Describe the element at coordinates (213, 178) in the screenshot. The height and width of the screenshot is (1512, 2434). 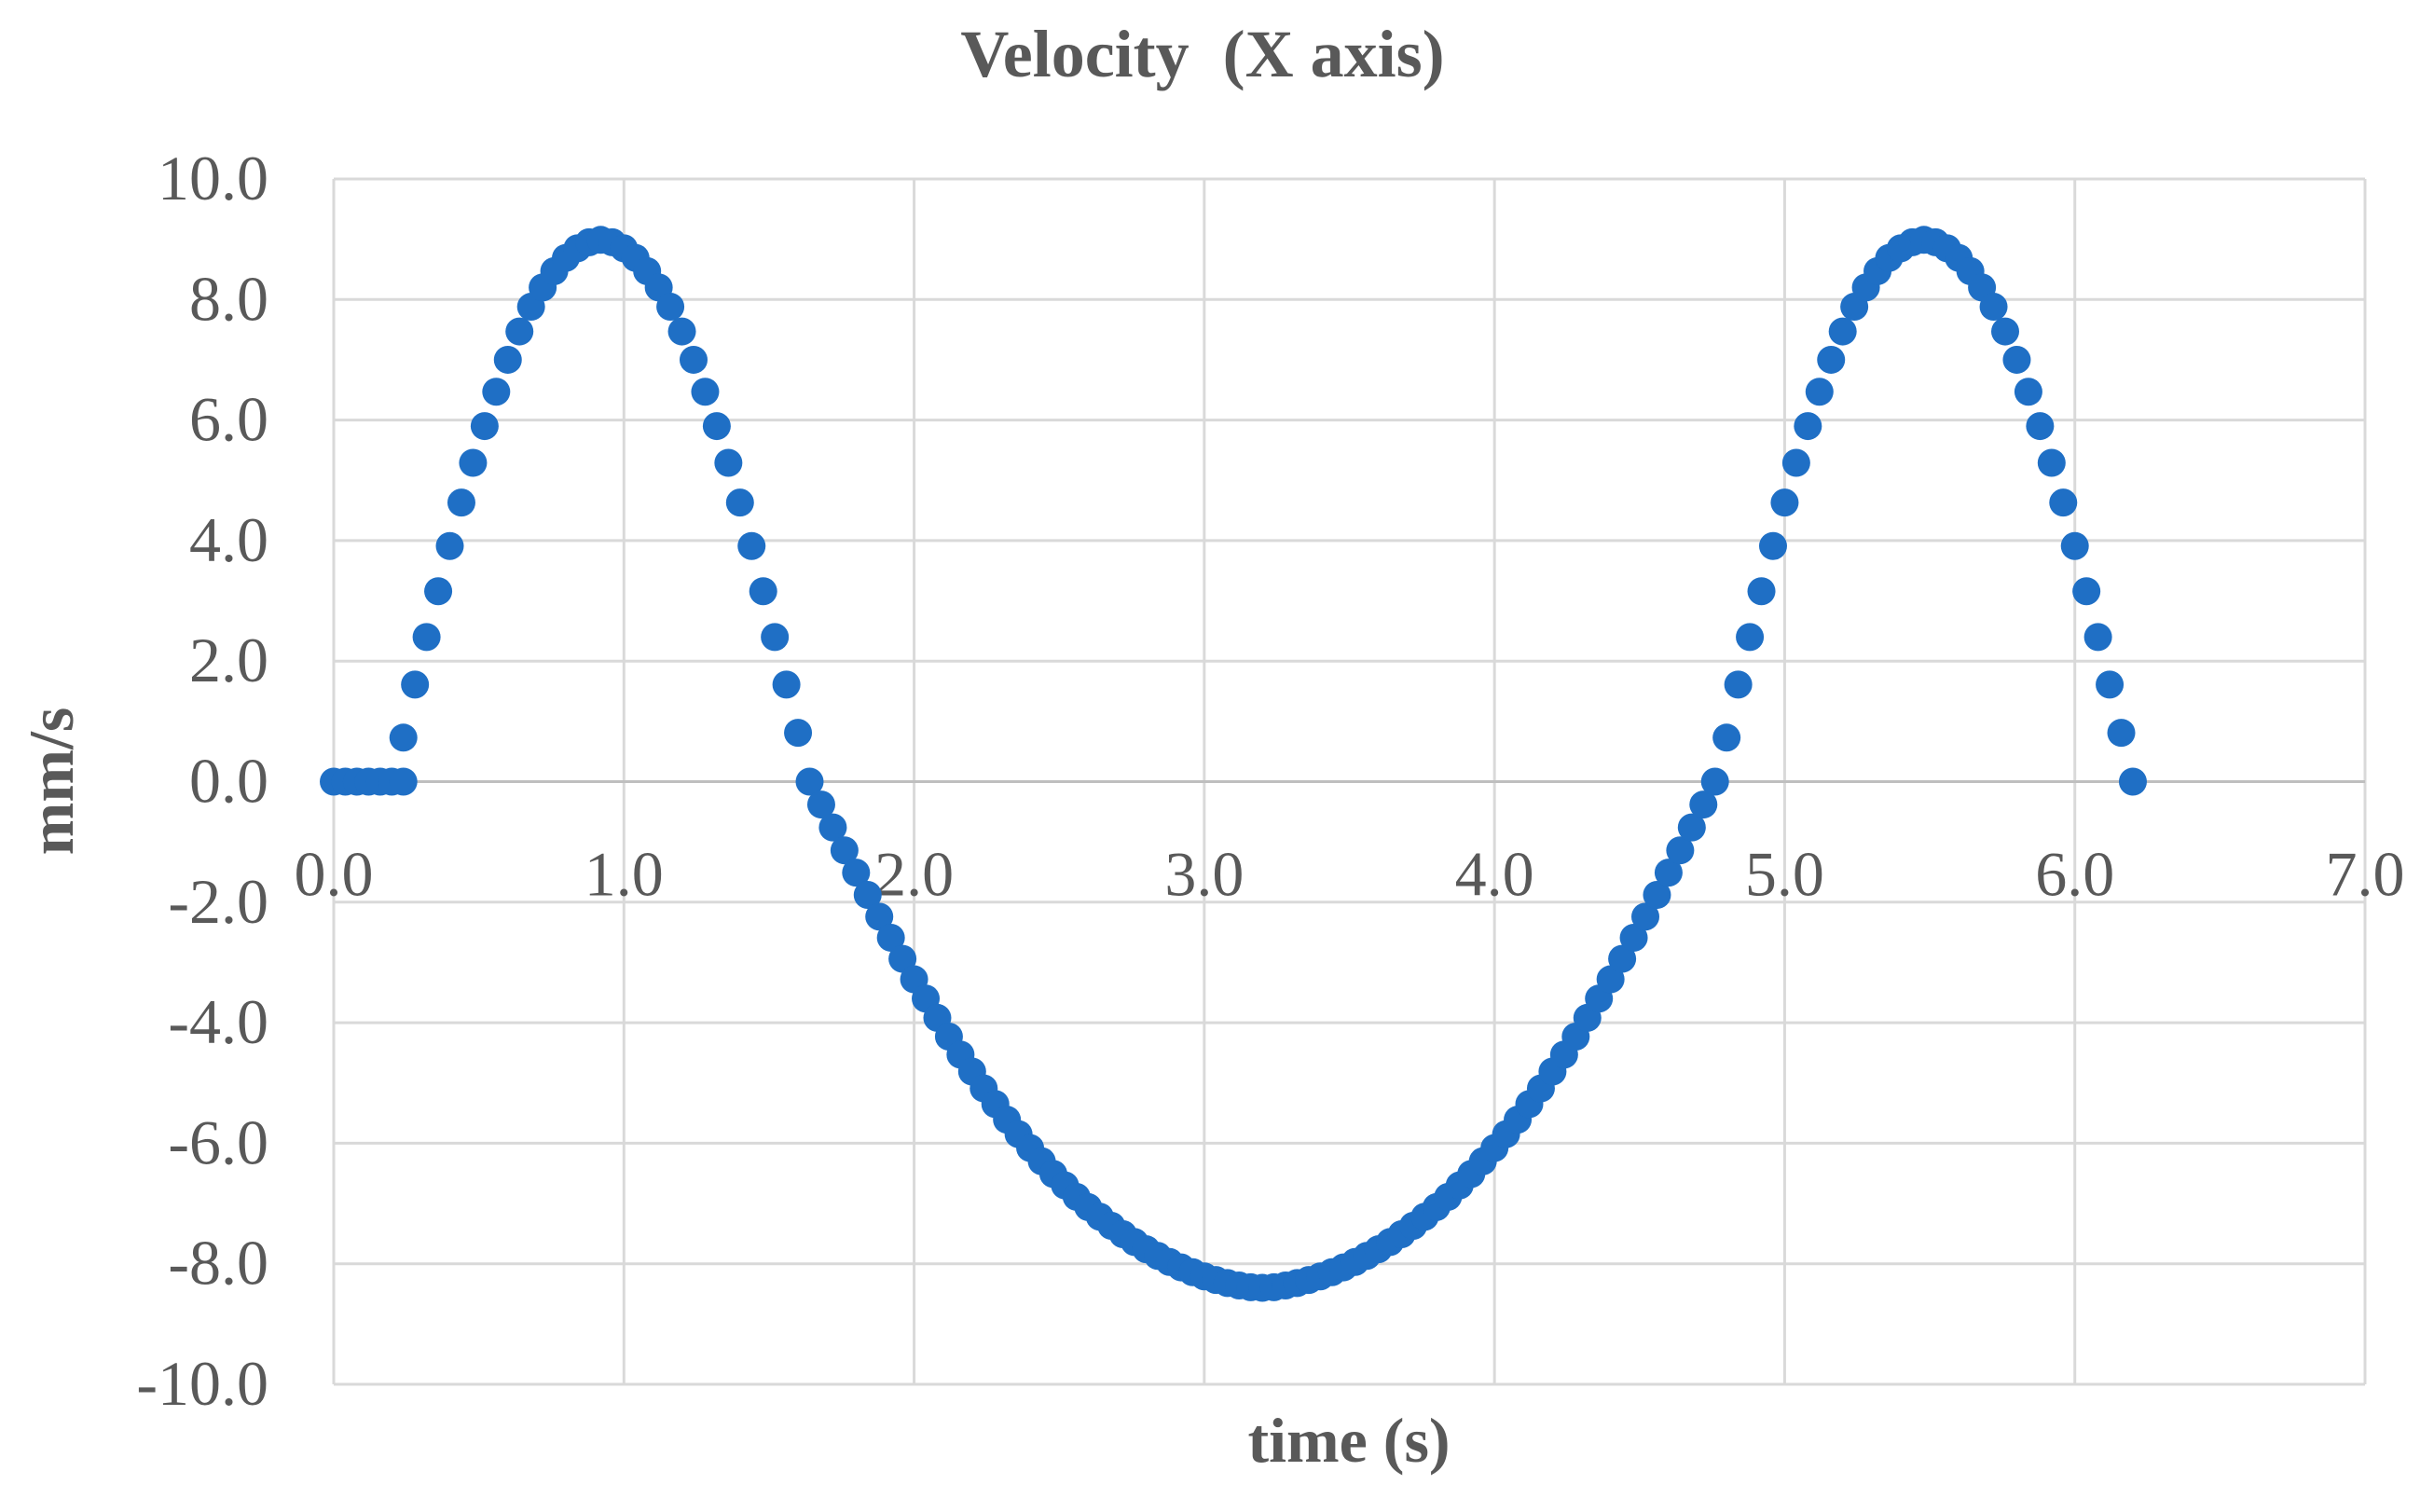
I see `y-tick-label: 10.0` at that location.